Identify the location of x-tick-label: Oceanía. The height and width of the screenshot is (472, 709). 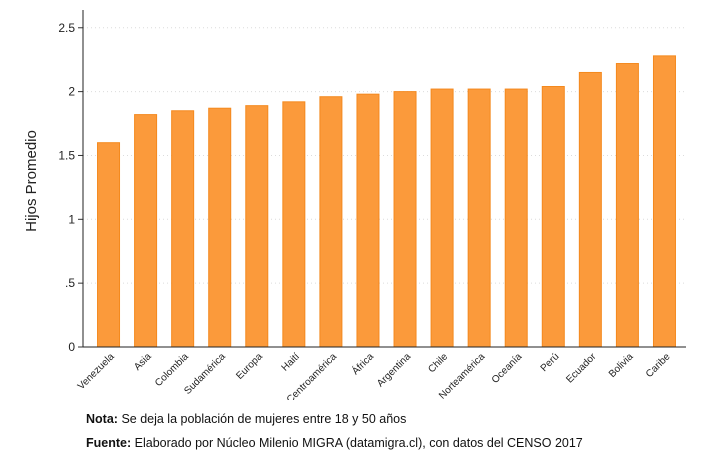
(507, 368).